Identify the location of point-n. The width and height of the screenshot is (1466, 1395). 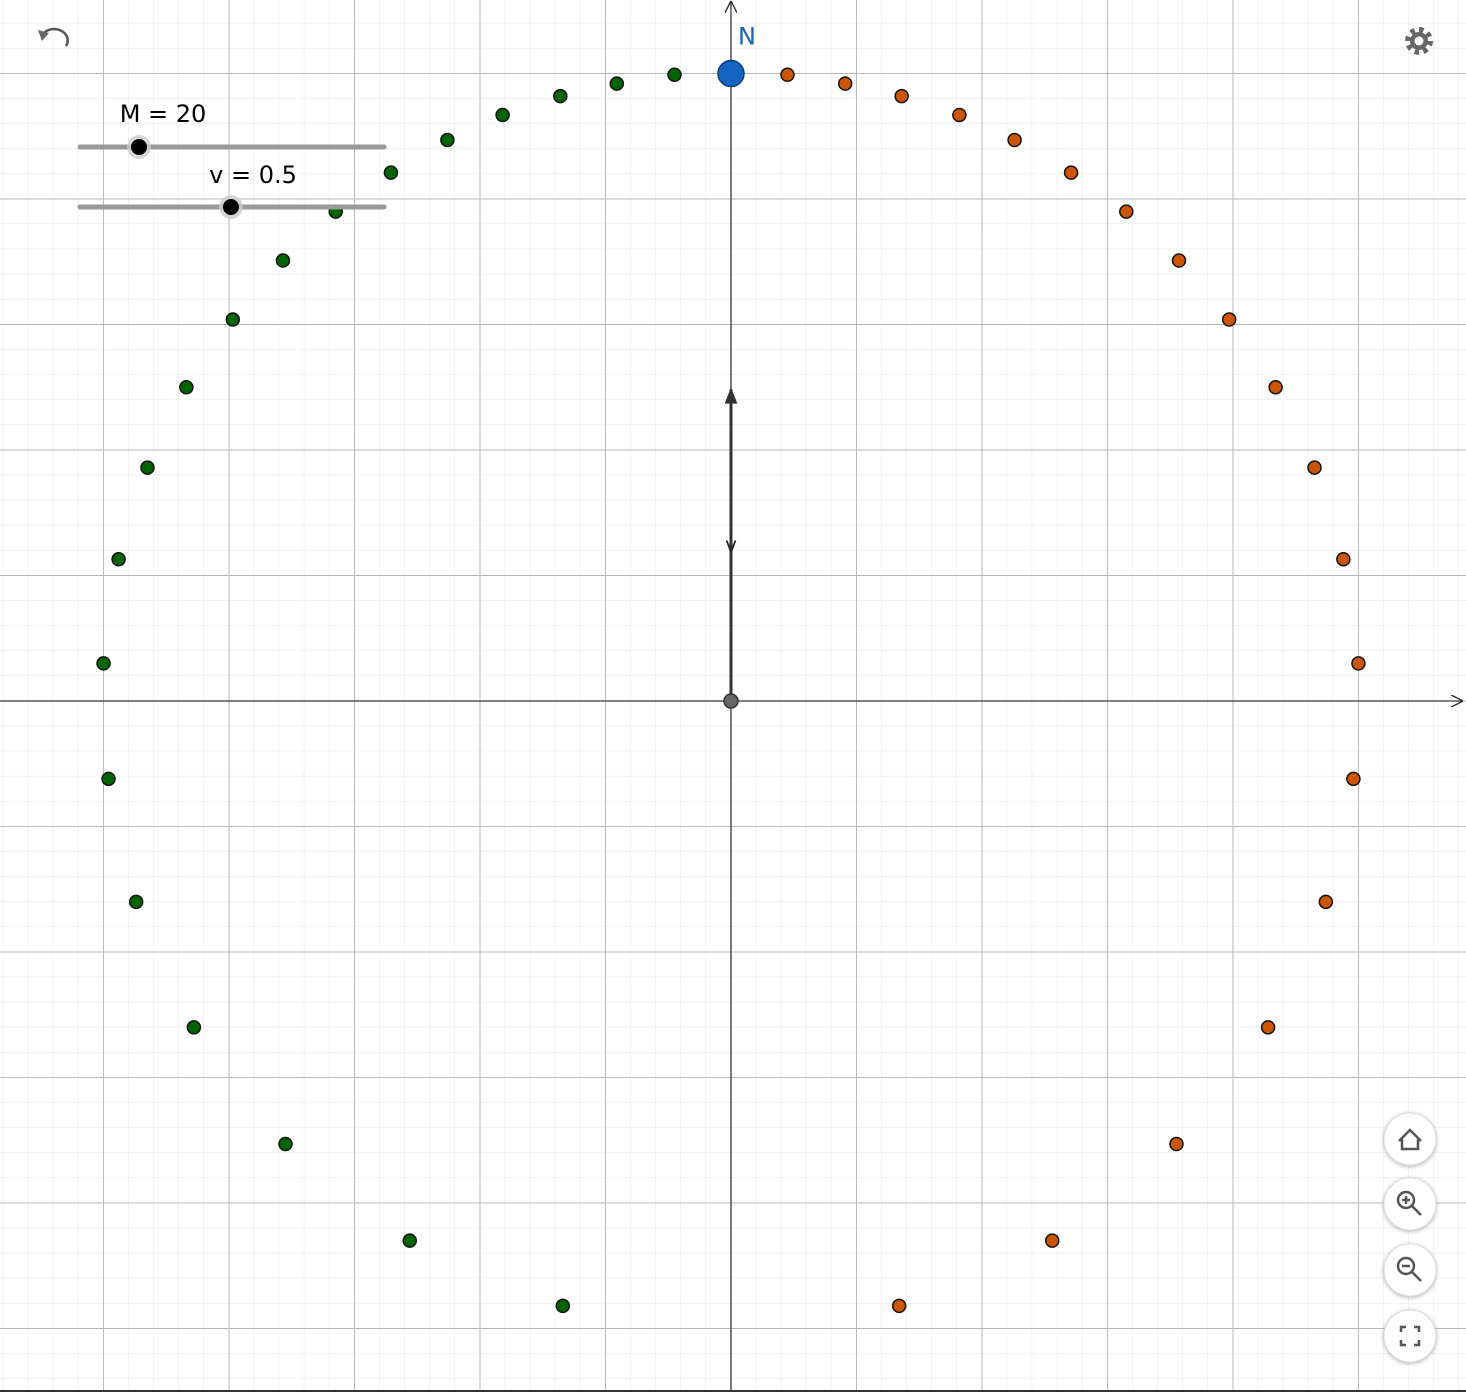
(731, 73).